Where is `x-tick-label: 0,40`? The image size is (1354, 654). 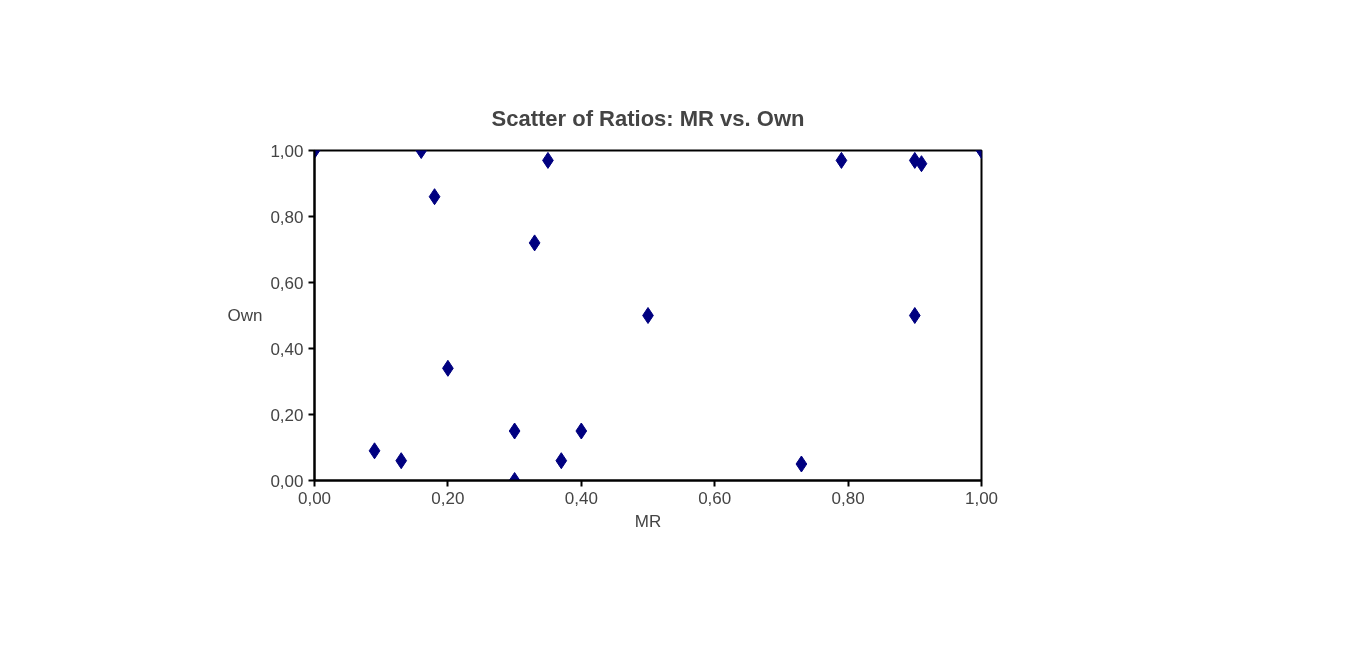
x-tick-label: 0,40 is located at coordinates (581, 498).